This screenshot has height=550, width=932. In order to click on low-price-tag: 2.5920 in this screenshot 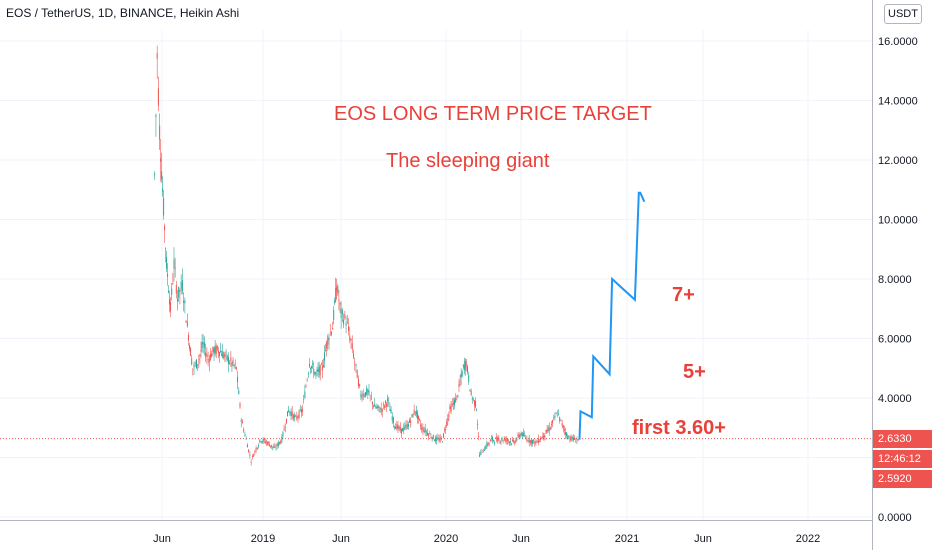, I will do `click(902, 479)`.